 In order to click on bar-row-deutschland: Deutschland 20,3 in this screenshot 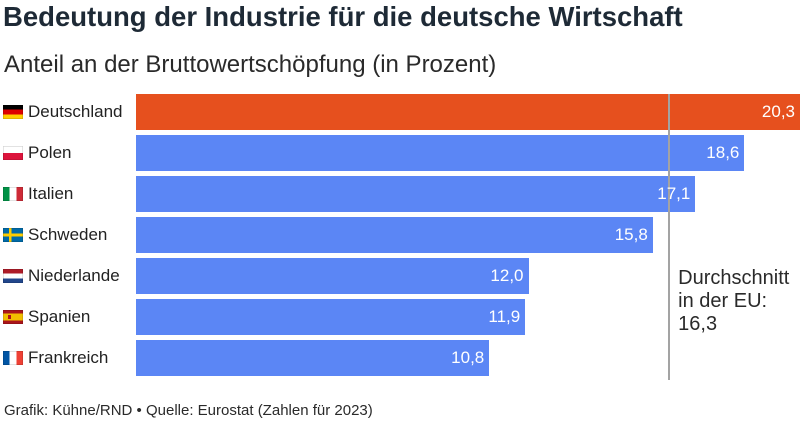, I will do `click(400, 112)`.